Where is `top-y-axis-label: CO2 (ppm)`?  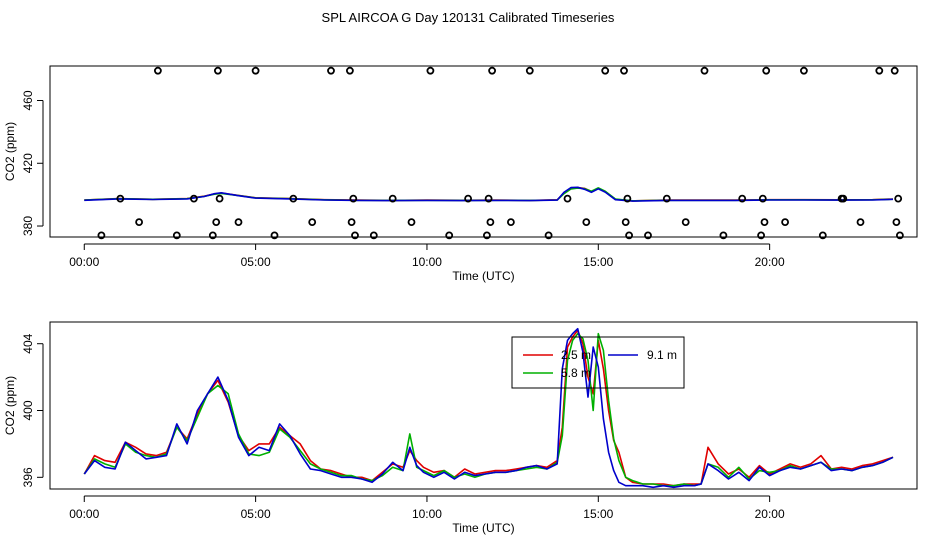
top-y-axis-label: CO2 (ppm) is located at coordinates (10, 151).